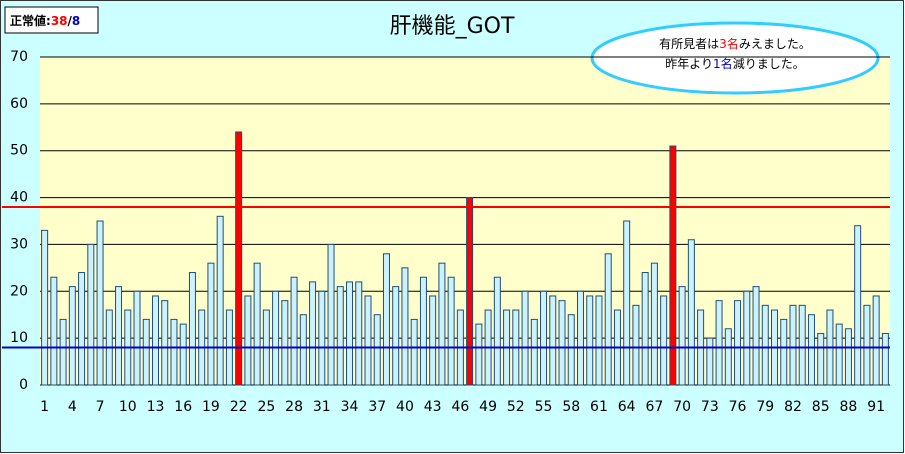 This screenshot has width=905, height=454. What do you see at coordinates (239, 407) in the screenshot?
I see `x-tick-label: 22` at bounding box center [239, 407].